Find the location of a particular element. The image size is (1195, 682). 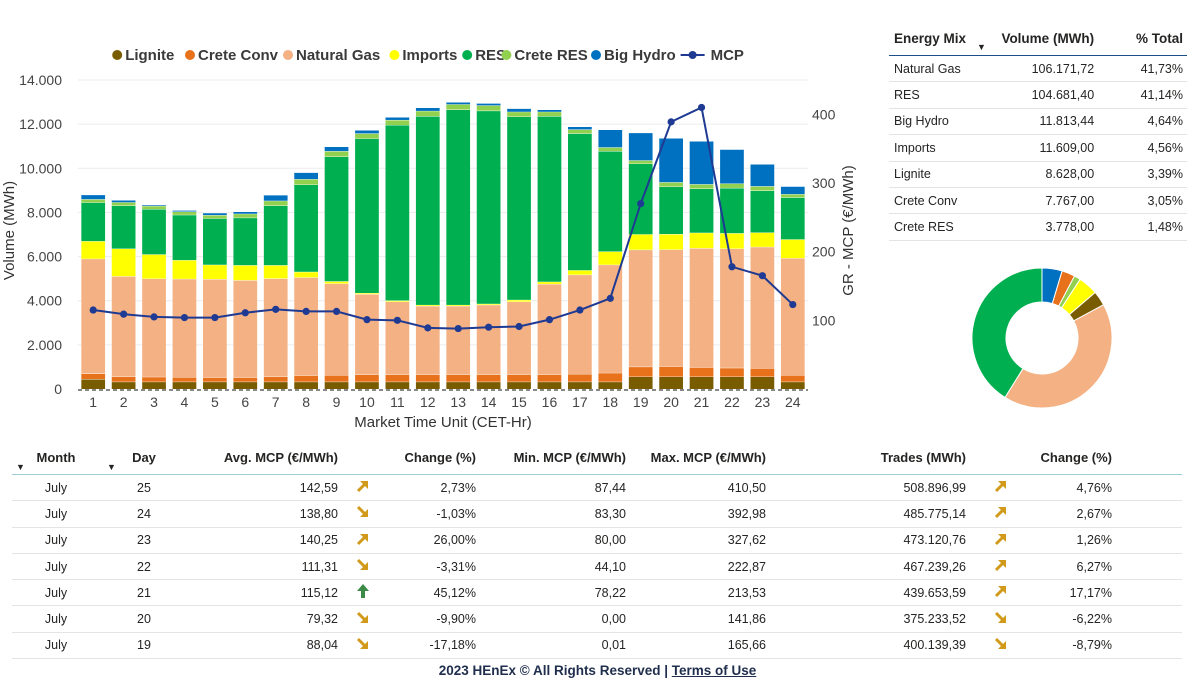

header-month: Month is located at coordinates (56, 457).